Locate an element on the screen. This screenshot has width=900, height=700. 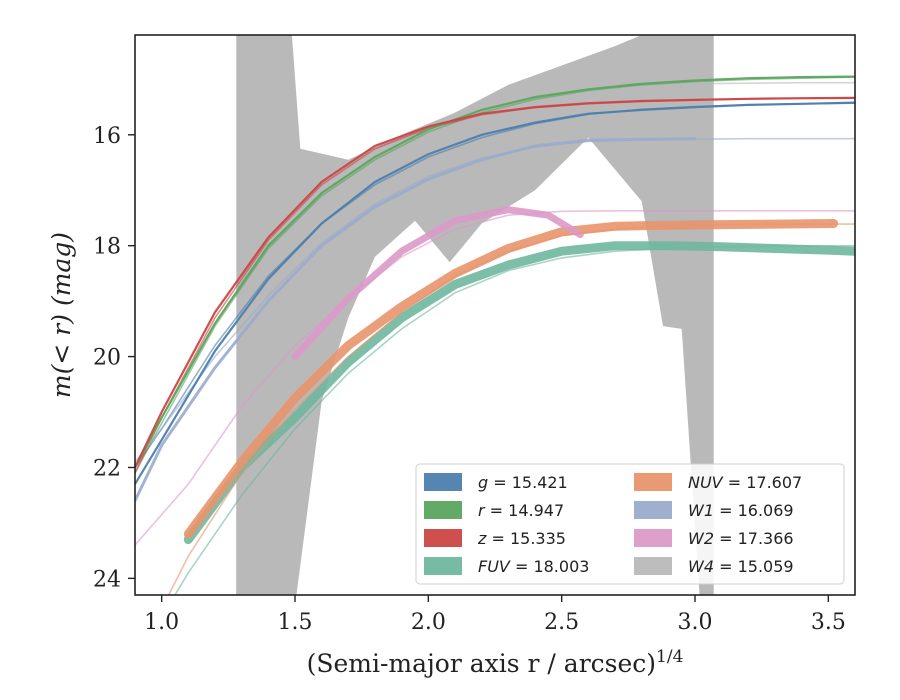
legend-swatch-nuv is located at coordinates (653, 482).